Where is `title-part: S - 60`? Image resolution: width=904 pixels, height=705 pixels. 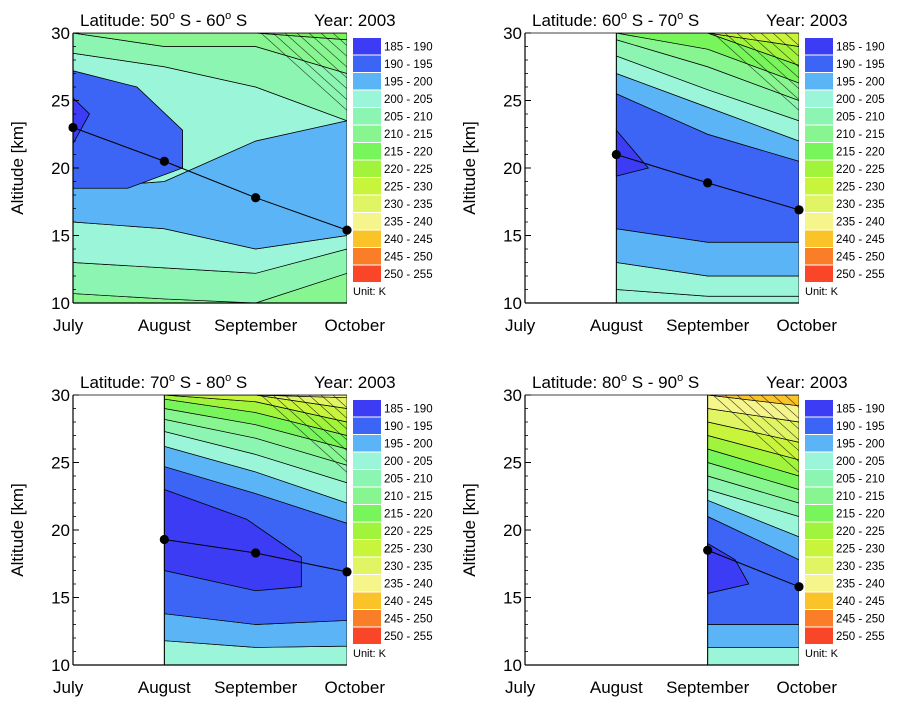
title-part: S - 60 is located at coordinates (200, 20).